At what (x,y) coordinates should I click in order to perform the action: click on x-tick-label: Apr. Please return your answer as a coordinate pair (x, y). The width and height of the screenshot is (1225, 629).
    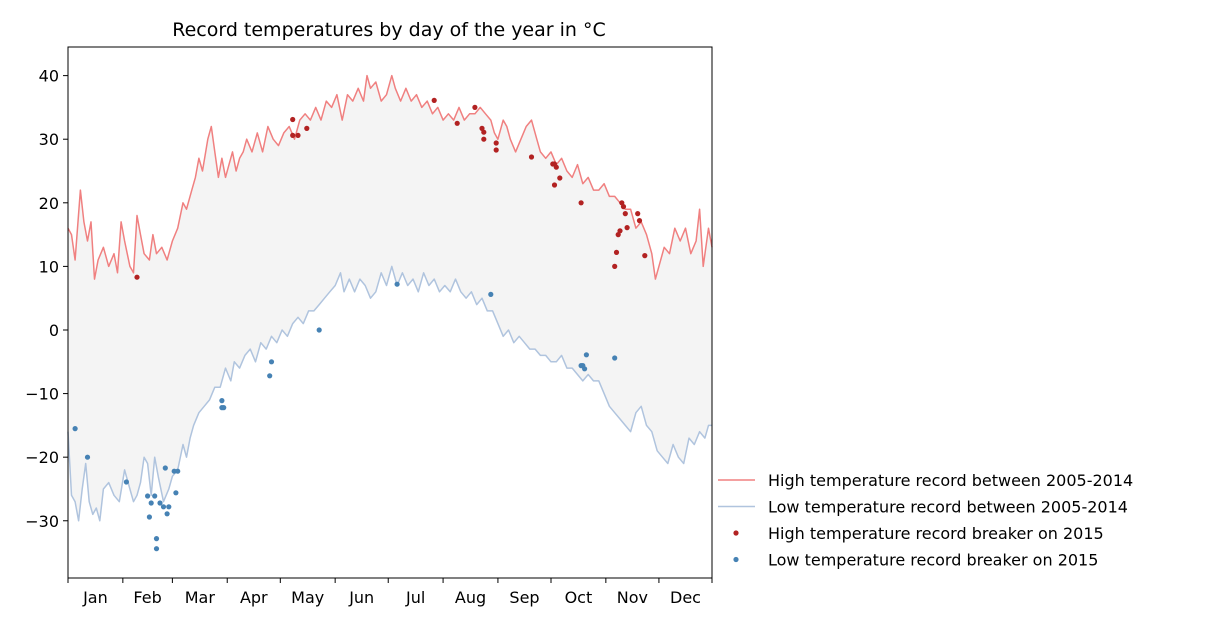
    Looking at the image, I should click on (254, 597).